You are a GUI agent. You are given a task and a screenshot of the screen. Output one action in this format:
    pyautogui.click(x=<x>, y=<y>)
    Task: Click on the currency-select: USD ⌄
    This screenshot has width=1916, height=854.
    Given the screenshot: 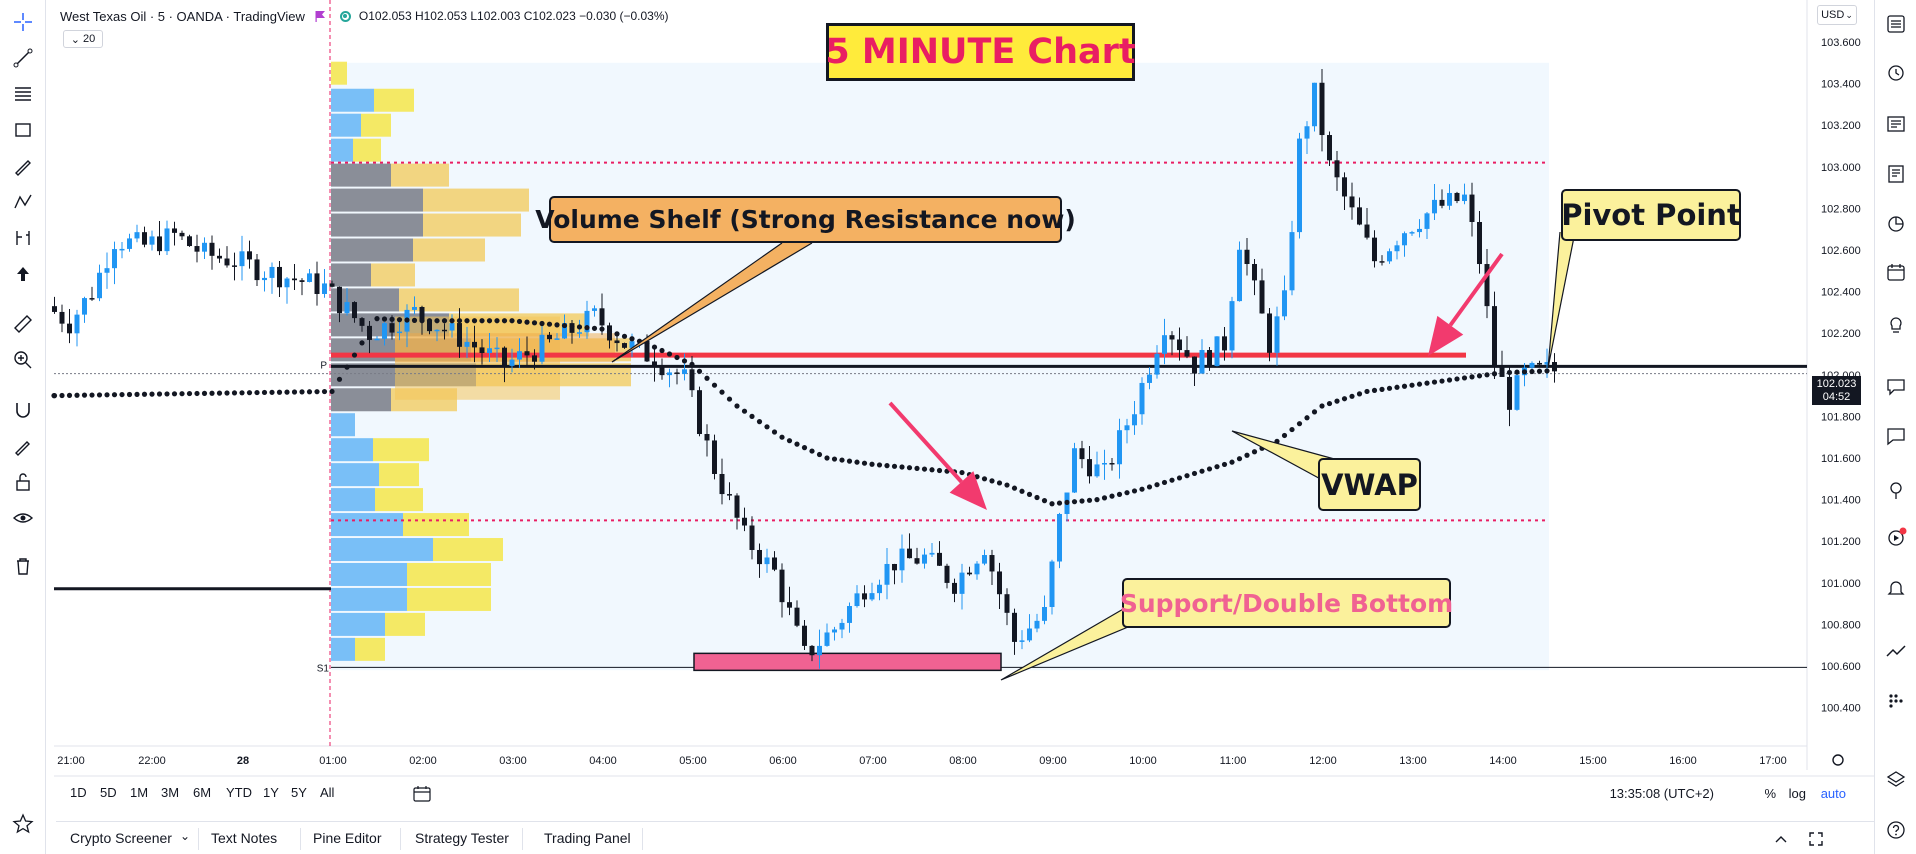 What is the action you would take?
    pyautogui.click(x=1837, y=15)
    